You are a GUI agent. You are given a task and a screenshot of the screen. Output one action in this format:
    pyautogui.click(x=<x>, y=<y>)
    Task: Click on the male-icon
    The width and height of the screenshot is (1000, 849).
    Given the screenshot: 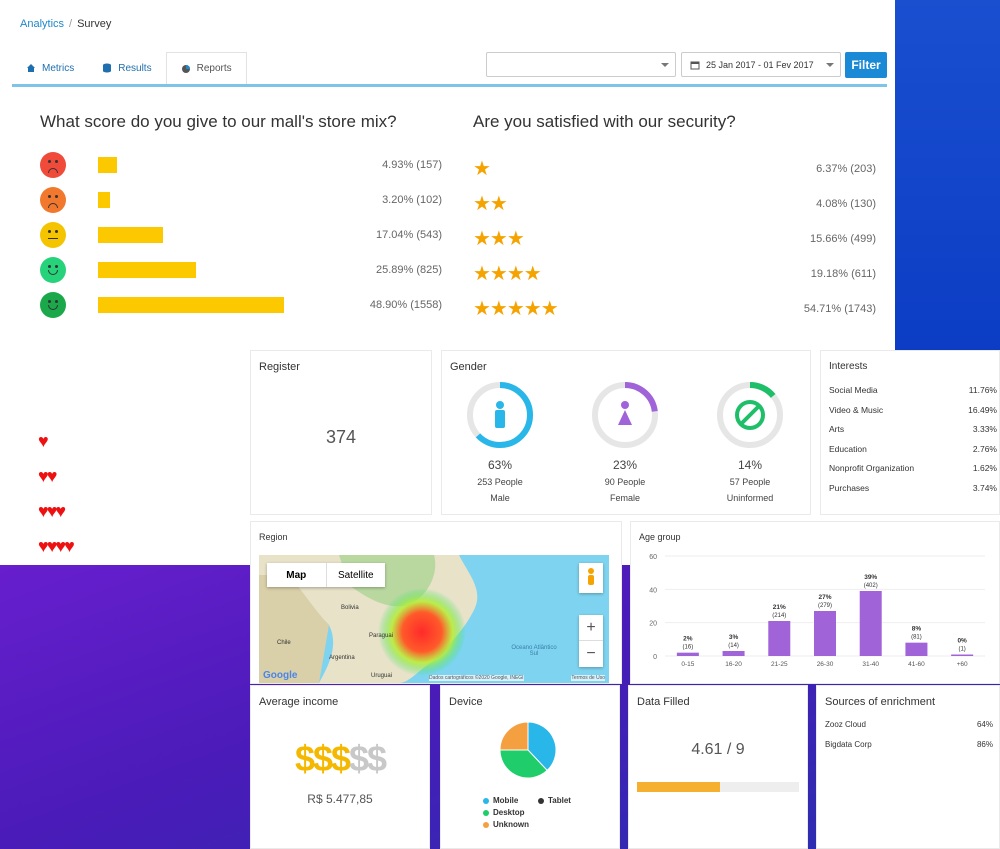 What is the action you would take?
    pyautogui.click(x=500, y=415)
    